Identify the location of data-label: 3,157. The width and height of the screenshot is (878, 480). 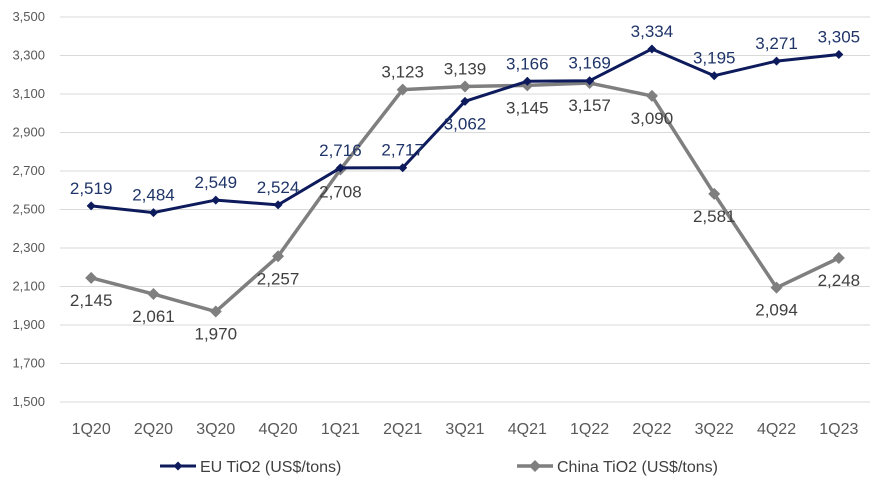
(589, 105).